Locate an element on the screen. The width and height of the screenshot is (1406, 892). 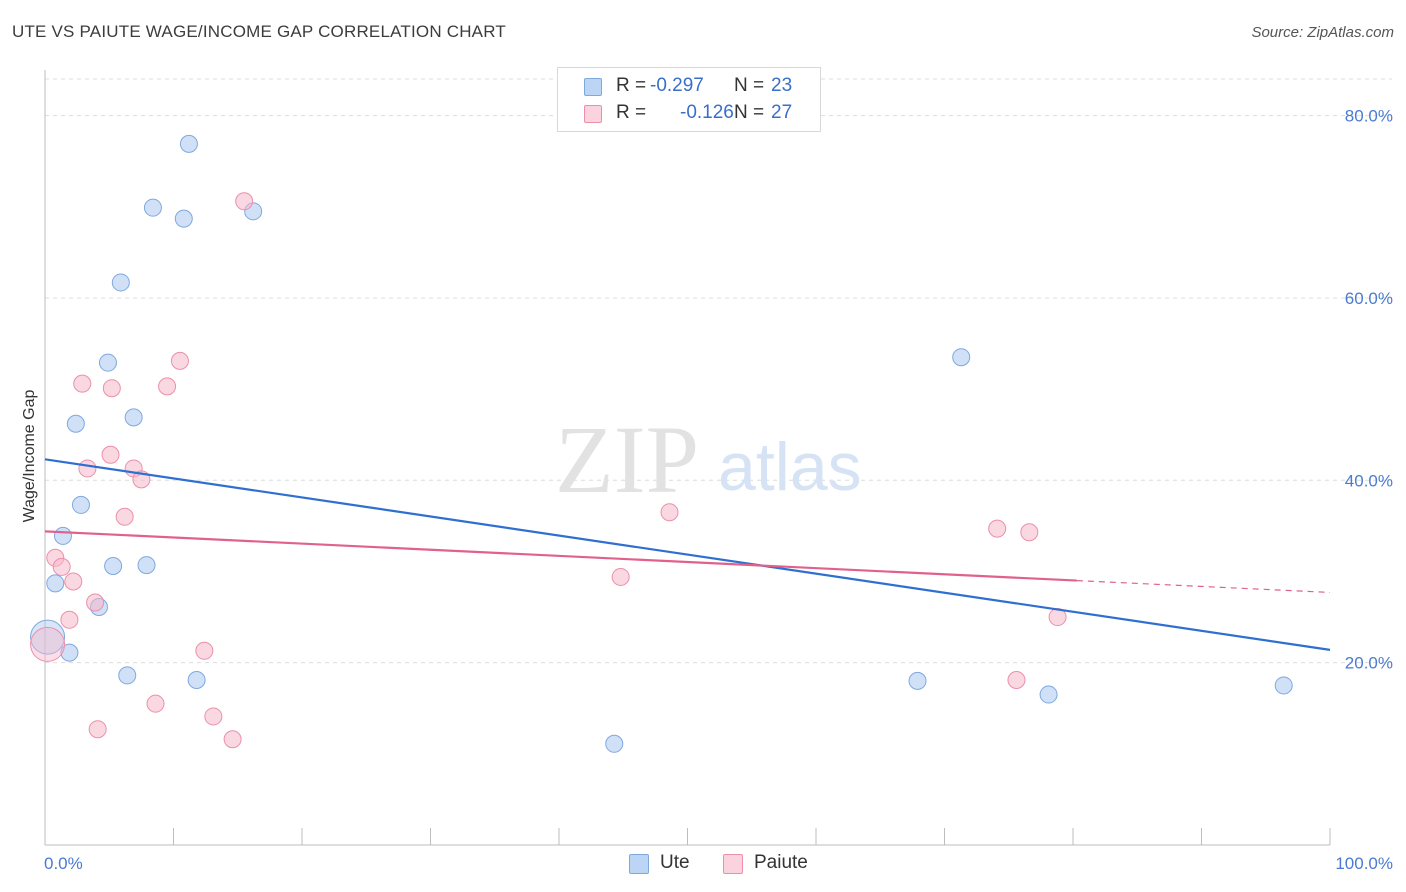
y-tick-label: 20.0% is located at coordinates (1369, 663).